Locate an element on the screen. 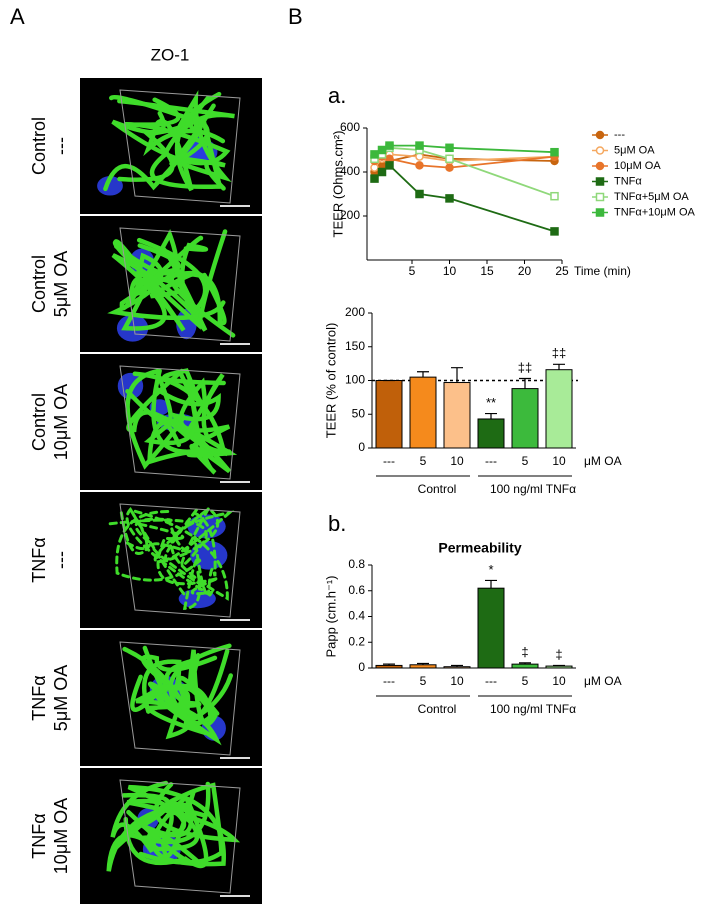 This screenshot has height=912, width=709. legend-label: 5μM OA is located at coordinates (634, 150).